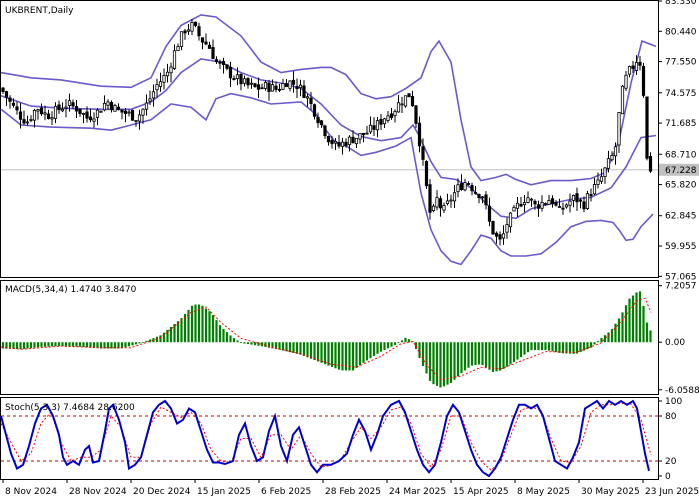  I want to click on date-tick-label: 15 Apr 2025, so click(481, 492).